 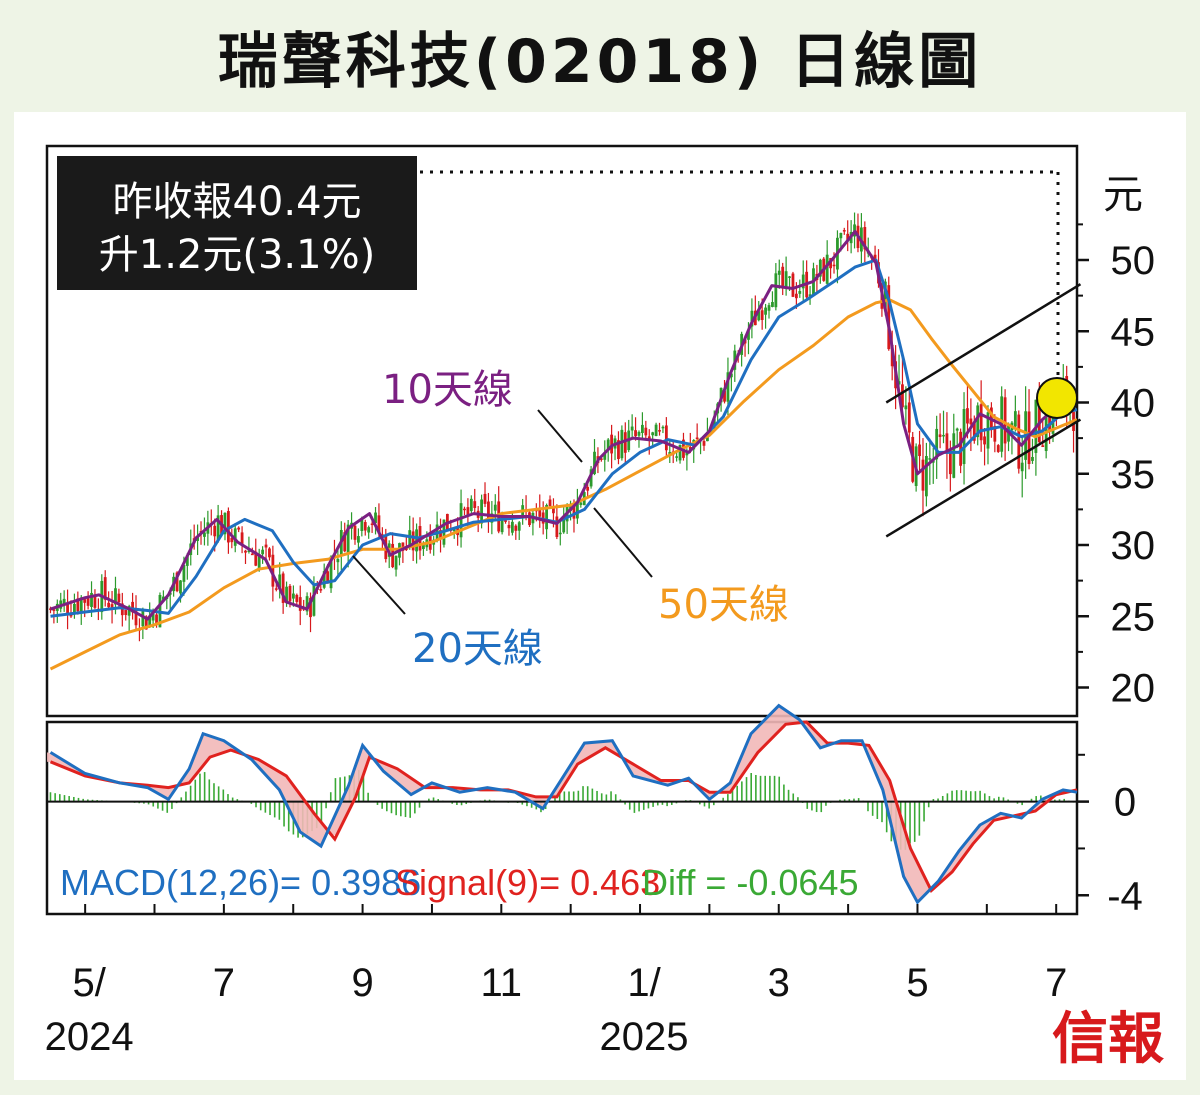 What do you see at coordinates (644, 983) in the screenshot?
I see `month-label: 1/` at bounding box center [644, 983].